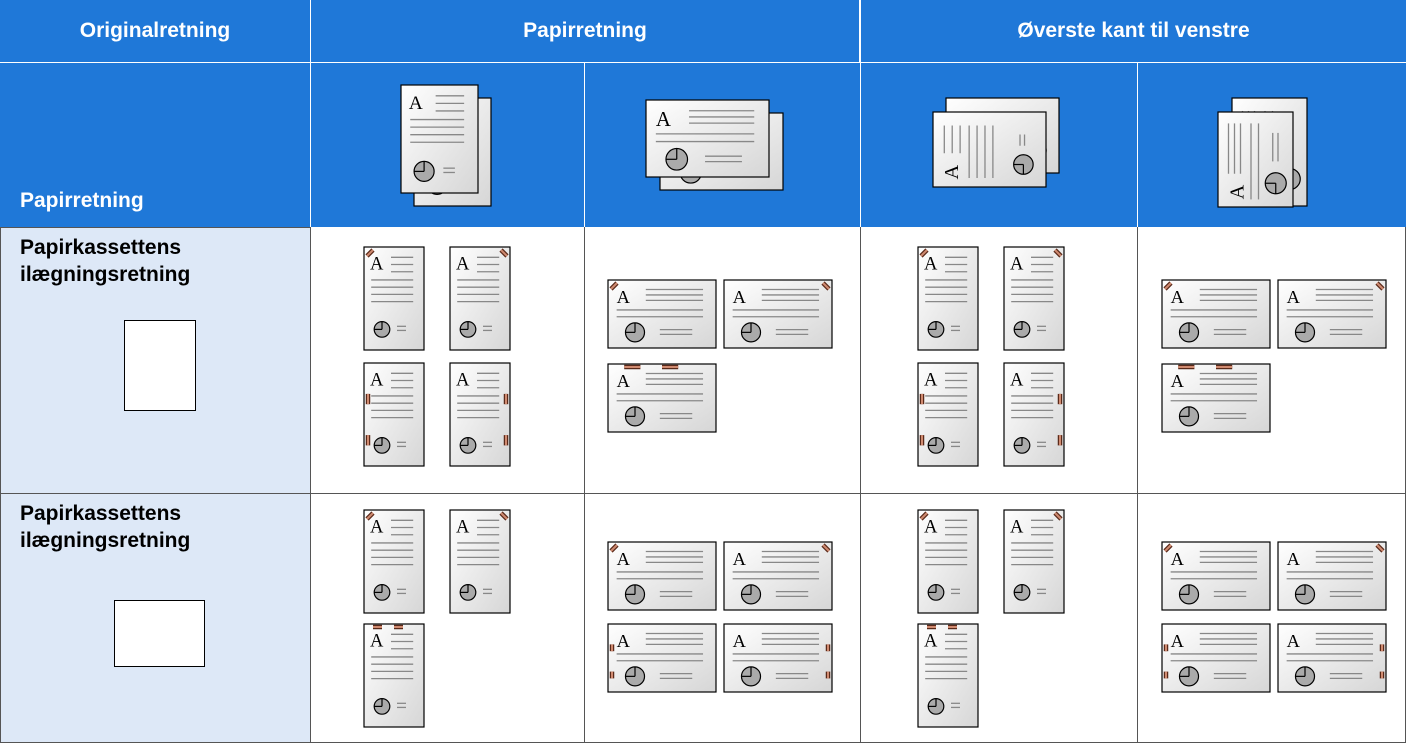 The height and width of the screenshot is (743, 1406). I want to click on page, so click(662, 398).